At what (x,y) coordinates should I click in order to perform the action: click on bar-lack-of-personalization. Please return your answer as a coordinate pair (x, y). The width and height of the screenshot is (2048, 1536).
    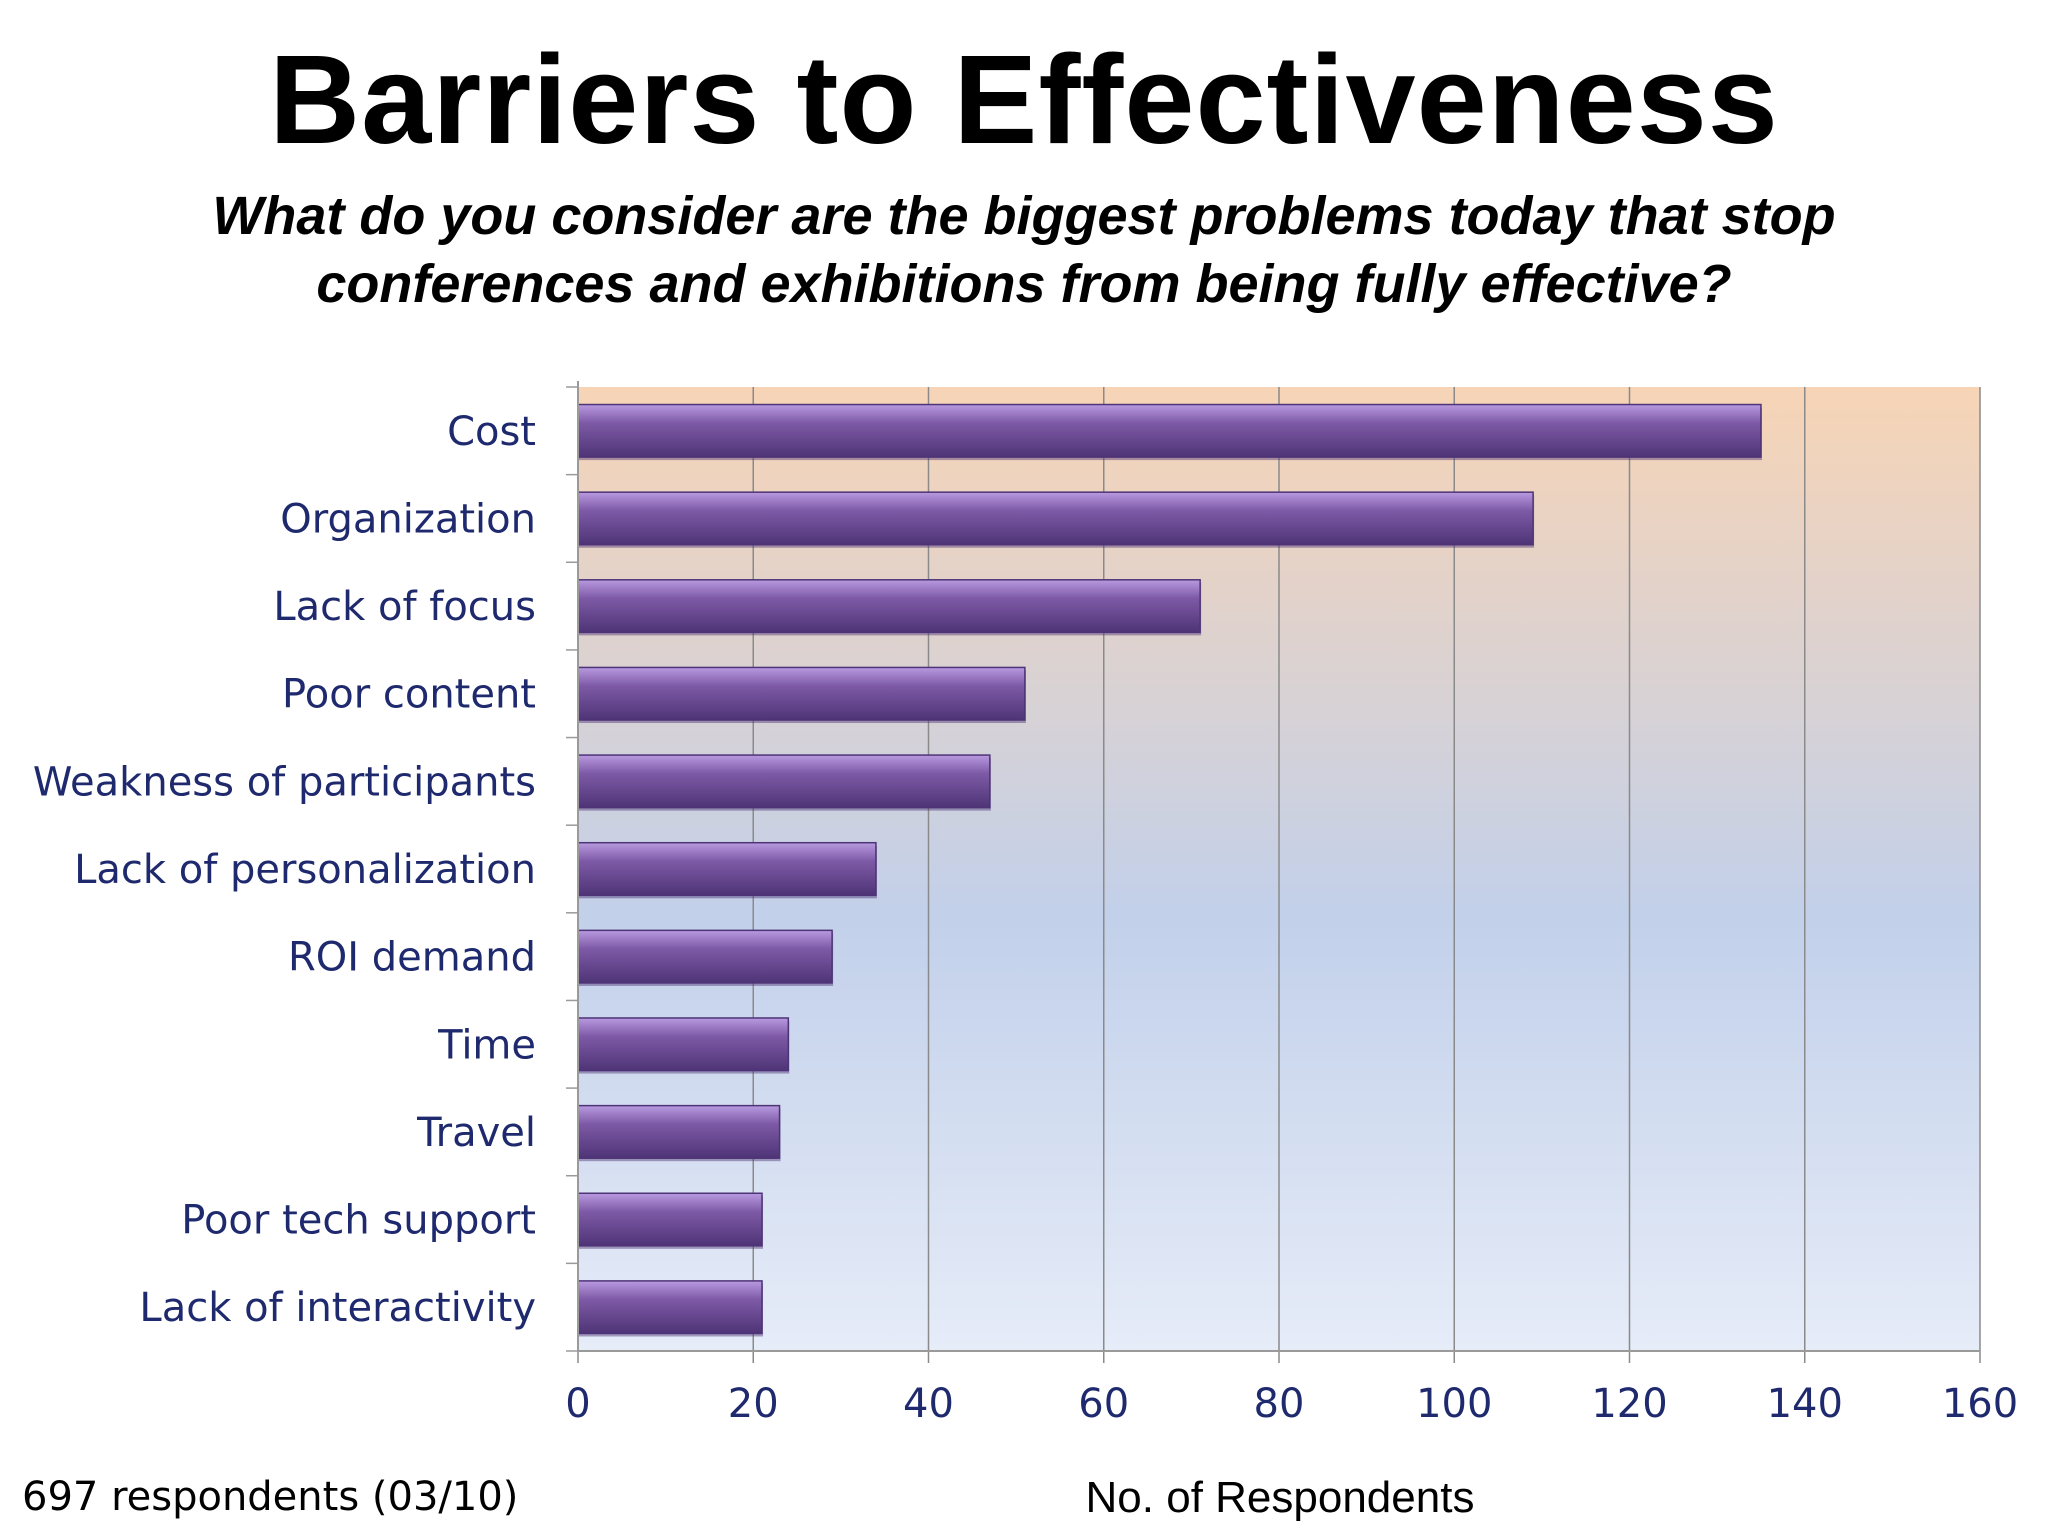
    Looking at the image, I should click on (727, 869).